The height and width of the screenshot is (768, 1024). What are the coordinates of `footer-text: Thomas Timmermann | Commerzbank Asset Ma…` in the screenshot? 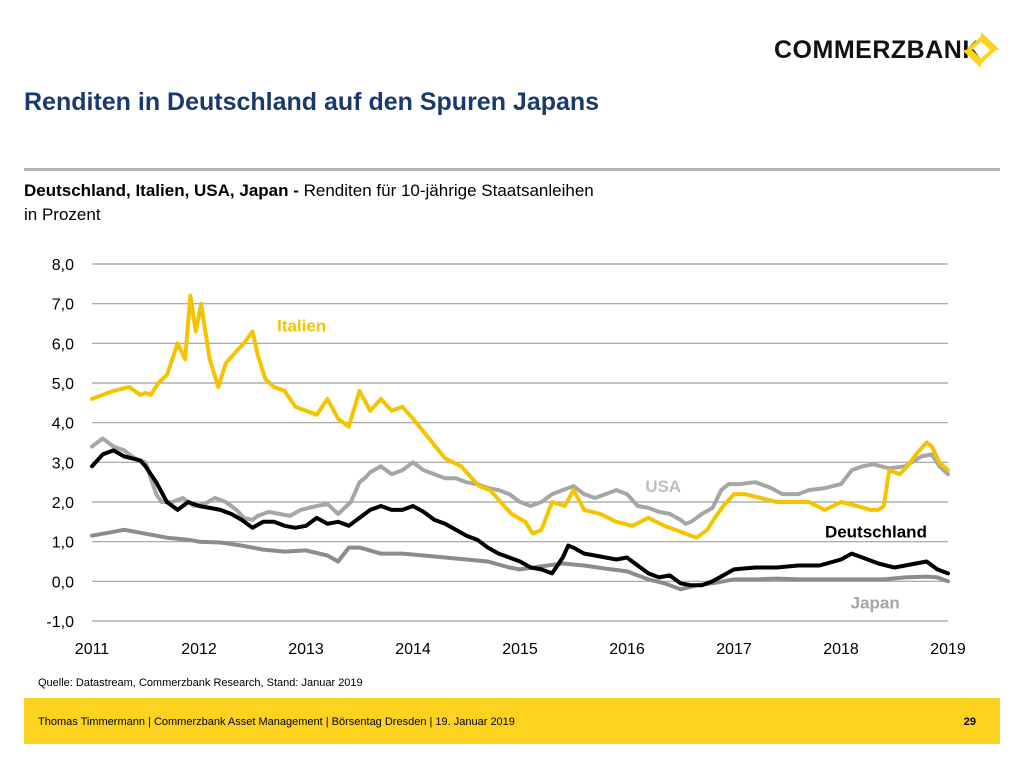 It's located at (276, 722).